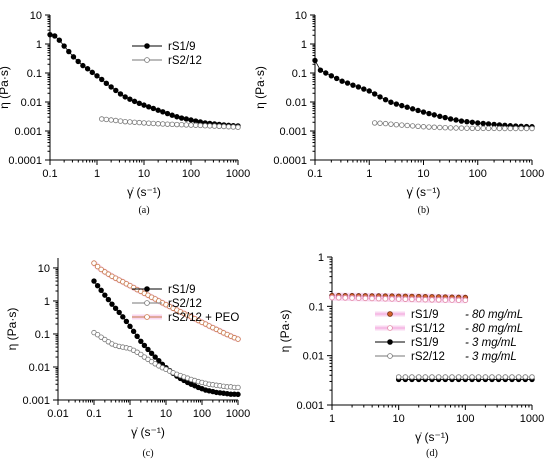 The height and width of the screenshot is (463, 550). Describe the element at coordinates (49, 174) in the screenshot. I see `x-tick-label: 0.1` at that location.